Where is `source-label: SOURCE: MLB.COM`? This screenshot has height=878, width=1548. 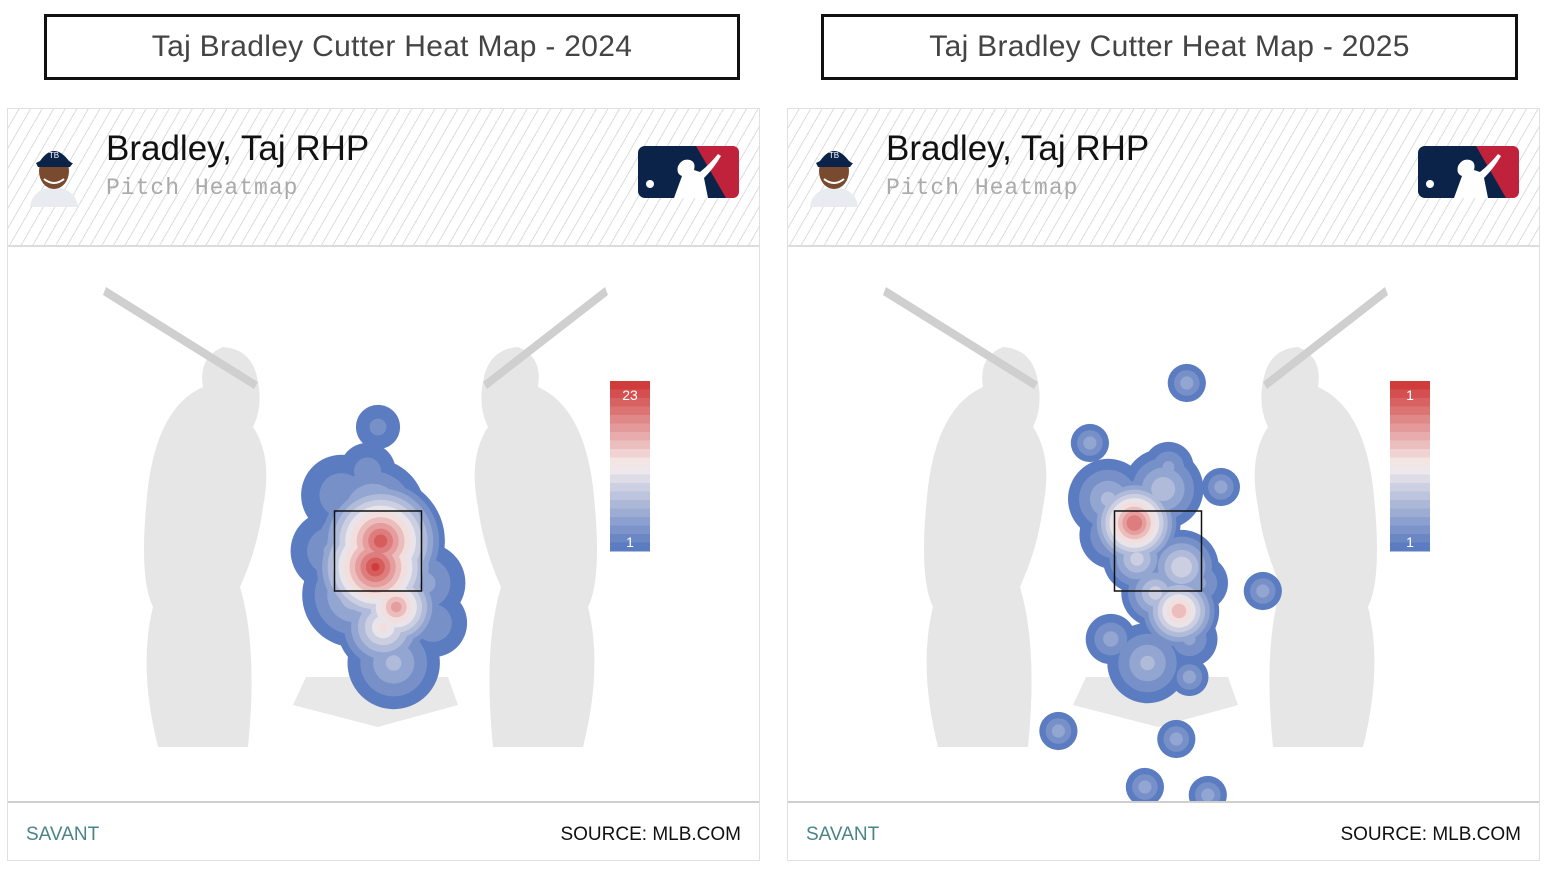 source-label: SOURCE: MLB.COM is located at coordinates (650, 834).